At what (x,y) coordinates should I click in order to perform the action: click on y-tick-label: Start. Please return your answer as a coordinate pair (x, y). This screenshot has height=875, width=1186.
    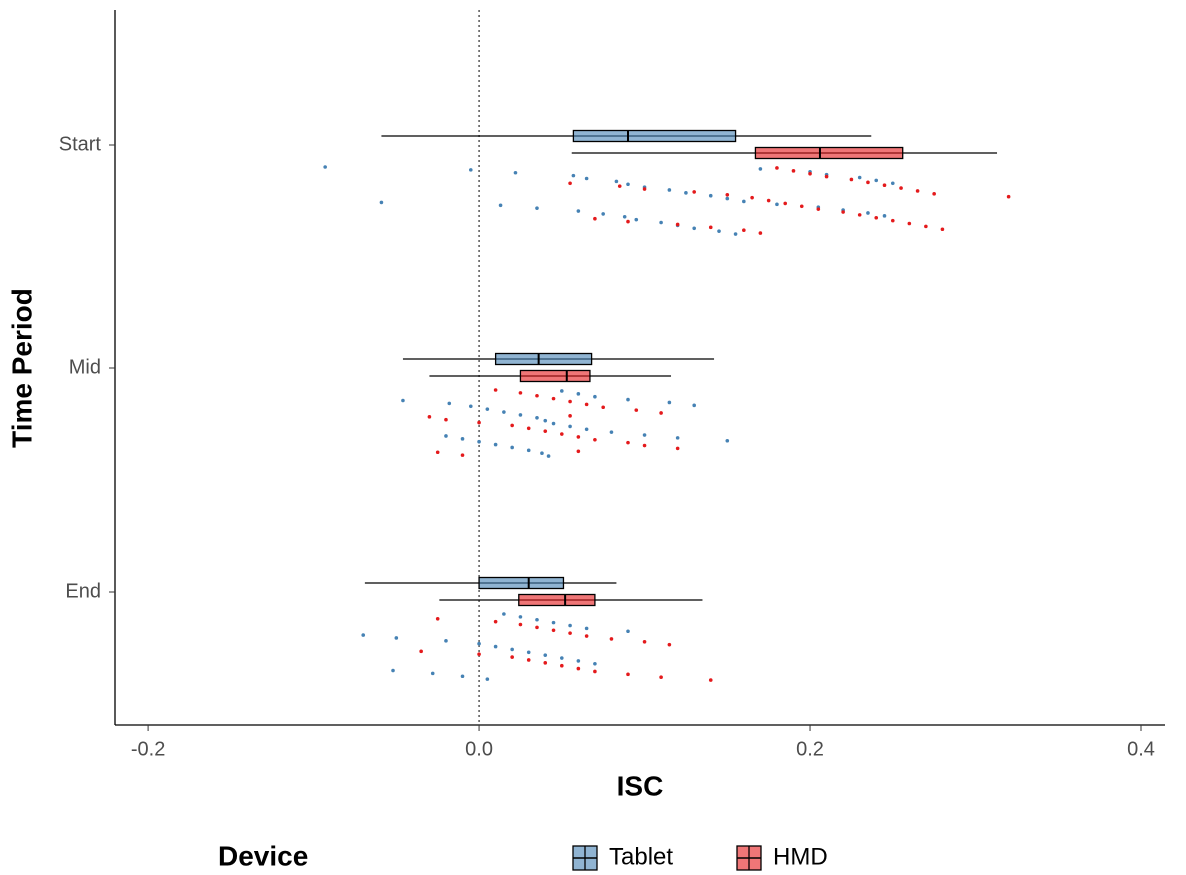
    Looking at the image, I should click on (80, 144).